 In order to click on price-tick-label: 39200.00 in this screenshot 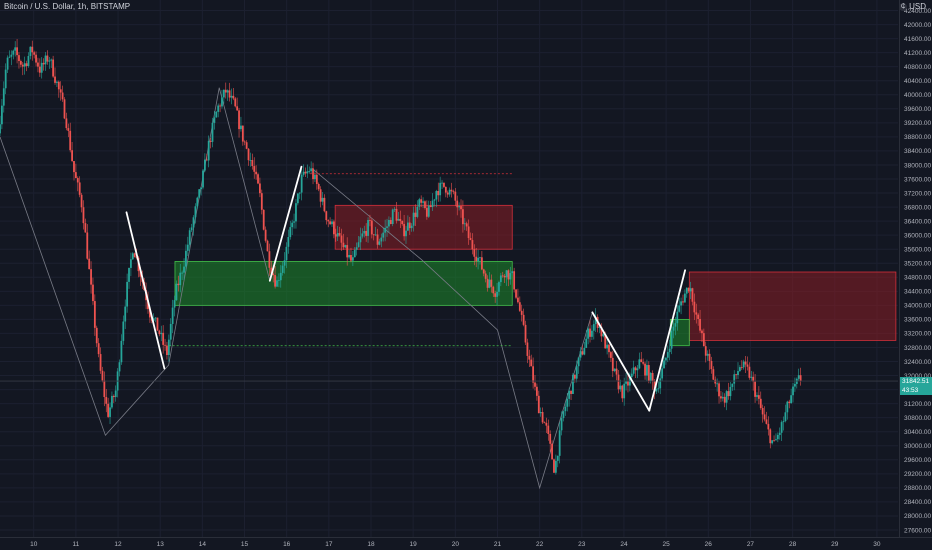, I will do `click(917, 123)`.